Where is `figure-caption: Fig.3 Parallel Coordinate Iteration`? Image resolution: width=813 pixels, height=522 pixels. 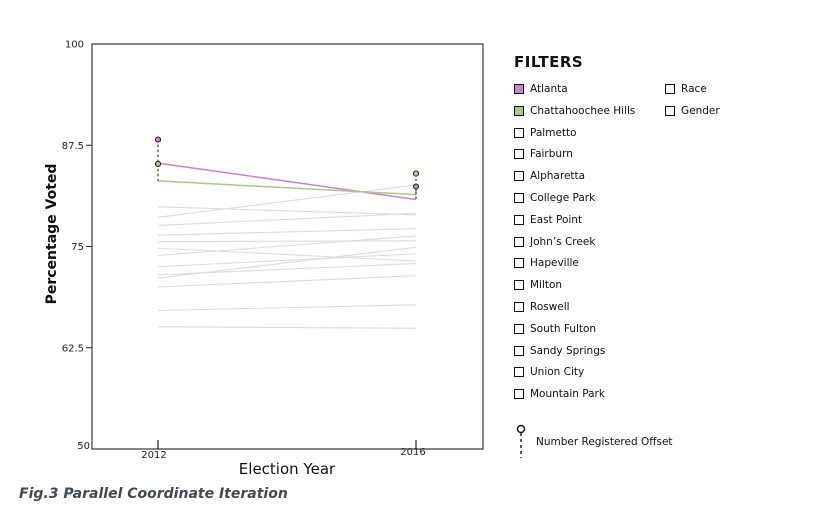
figure-caption: Fig.3 Parallel Coordinate Iteration is located at coordinates (153, 494).